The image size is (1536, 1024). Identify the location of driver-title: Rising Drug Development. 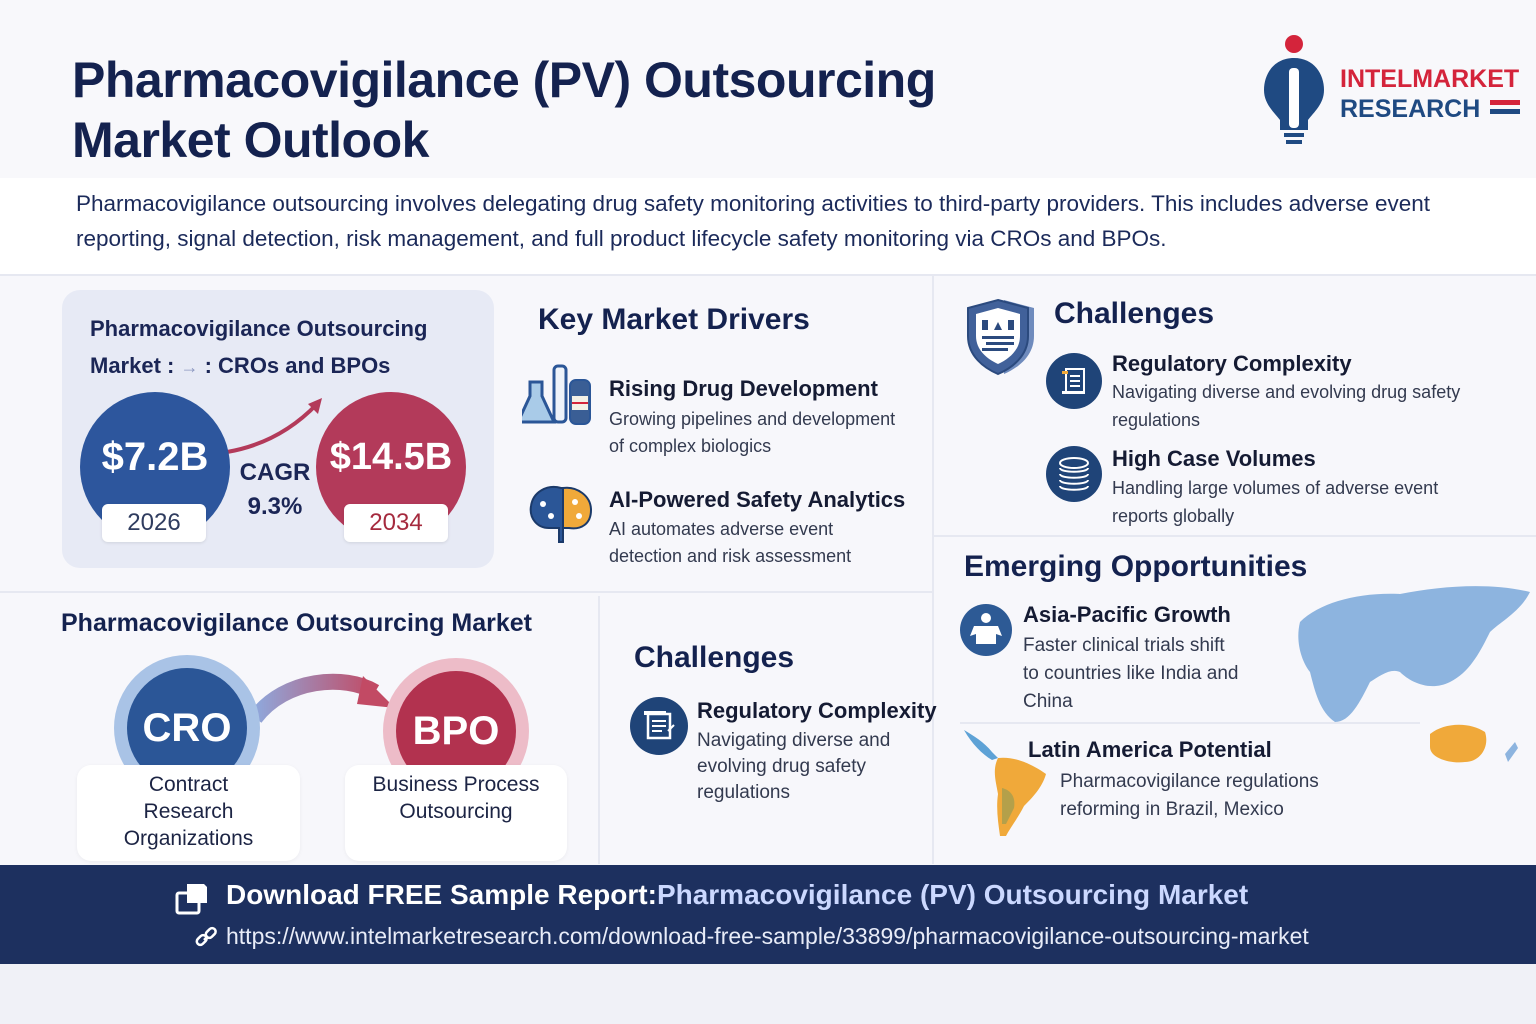
(743, 388).